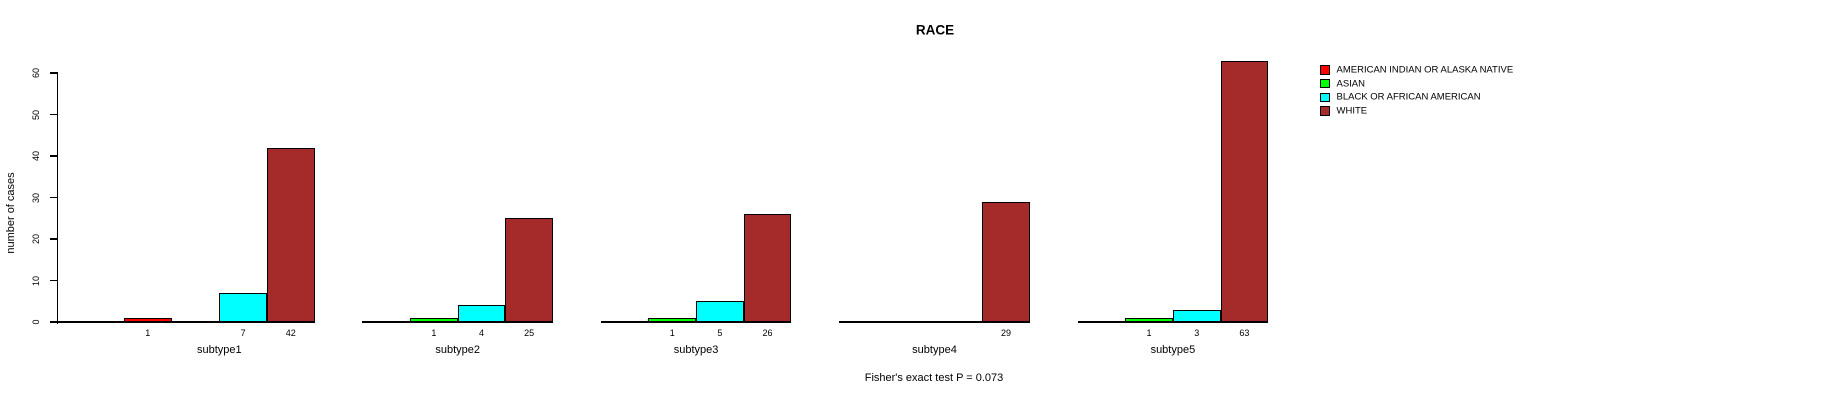 The image size is (1840, 400). Describe the element at coordinates (482, 332) in the screenshot. I see `bar-value-label: 4` at that location.